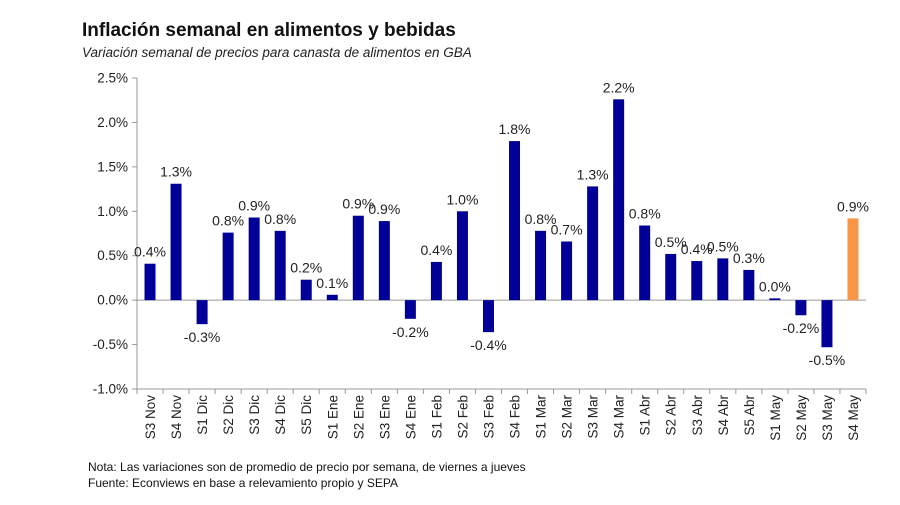 The image size is (900, 505). What do you see at coordinates (436, 417) in the screenshot?
I see `x-tick-label: S1 Feb` at bounding box center [436, 417].